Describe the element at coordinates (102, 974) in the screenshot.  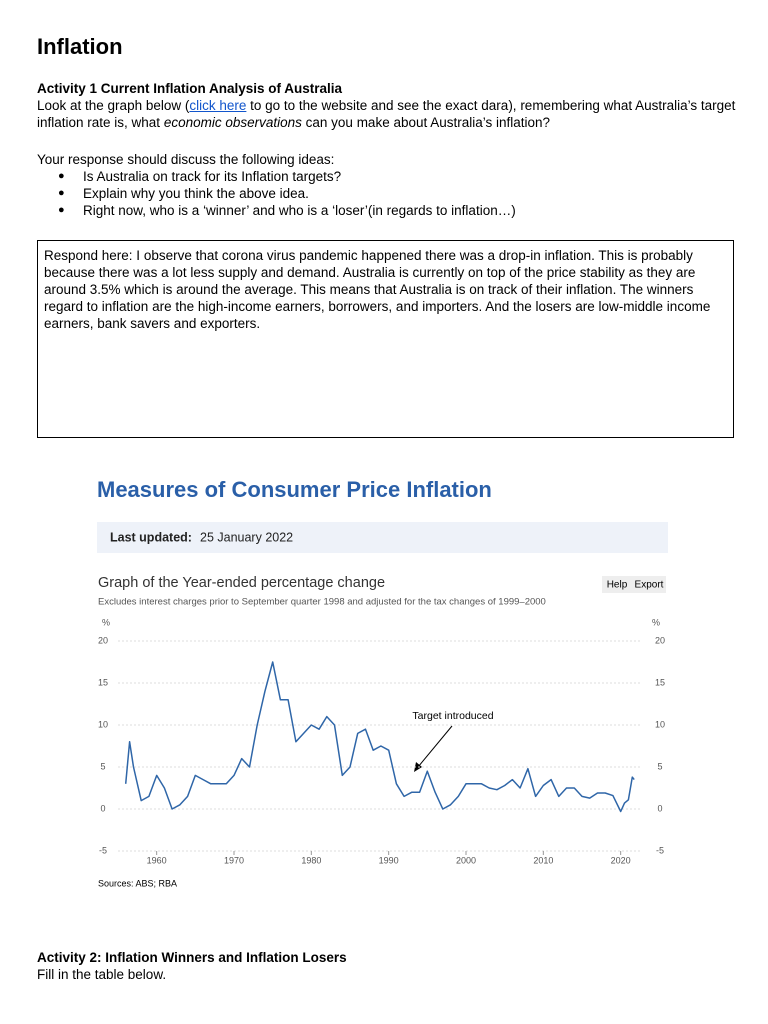
I see `activity2-instruction: Fill in the table below.` at that location.